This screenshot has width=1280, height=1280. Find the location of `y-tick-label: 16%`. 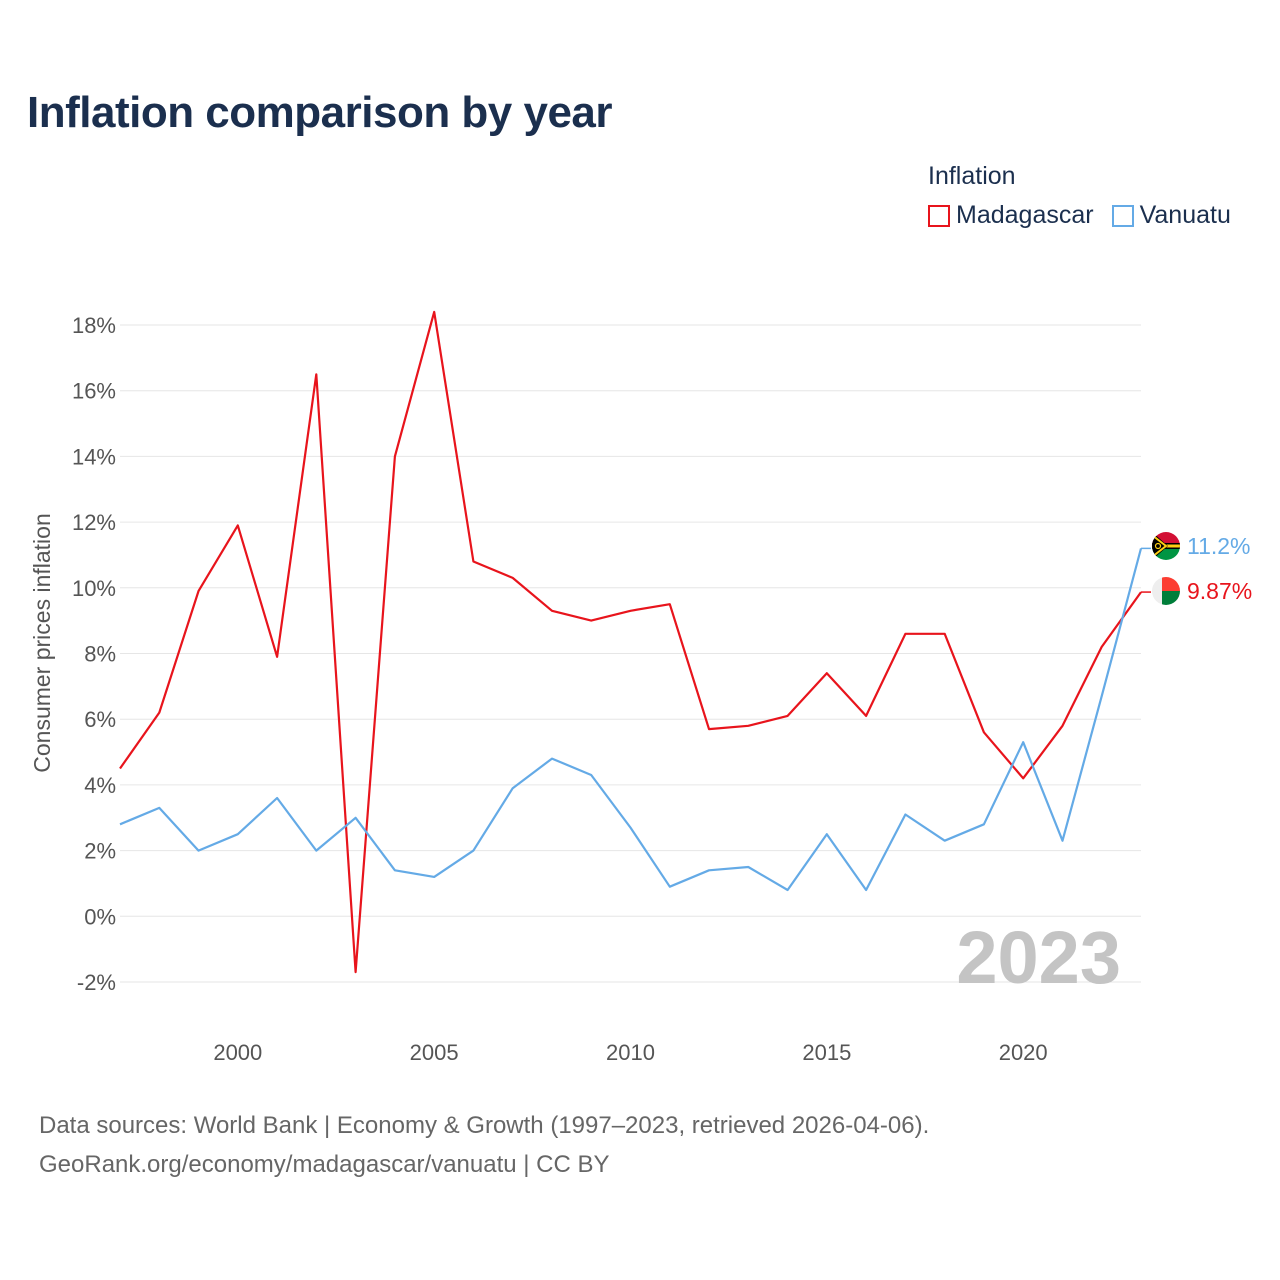

y-tick-label: 16% is located at coordinates (94, 391).